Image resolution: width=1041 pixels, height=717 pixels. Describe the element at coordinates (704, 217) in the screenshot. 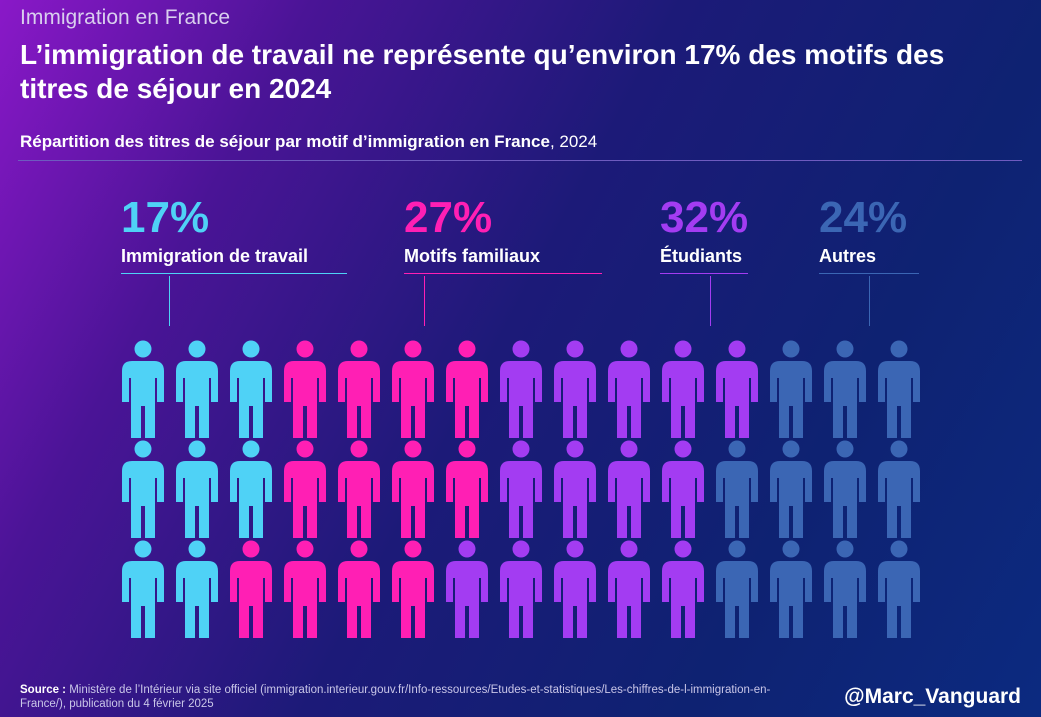

I see `category-percent: 32%` at that location.